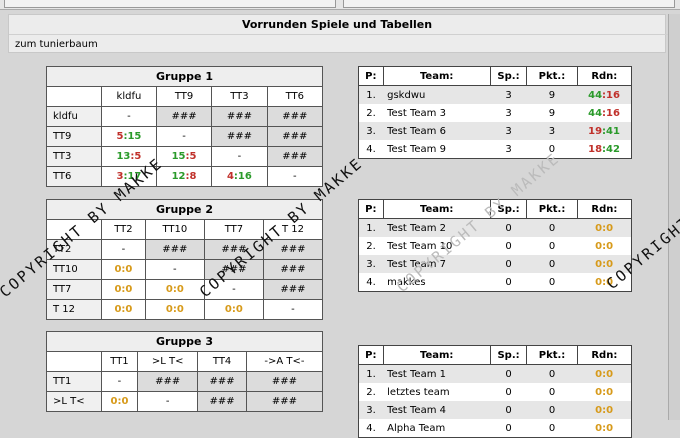  I want to click on standings-row: 1. gskdwu 3 9 44:16, so click(495, 94).